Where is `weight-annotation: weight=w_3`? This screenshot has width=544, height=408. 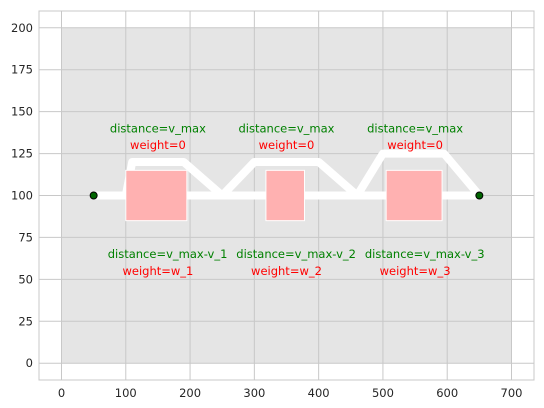 weight-annotation: weight=w_3 is located at coordinates (415, 271).